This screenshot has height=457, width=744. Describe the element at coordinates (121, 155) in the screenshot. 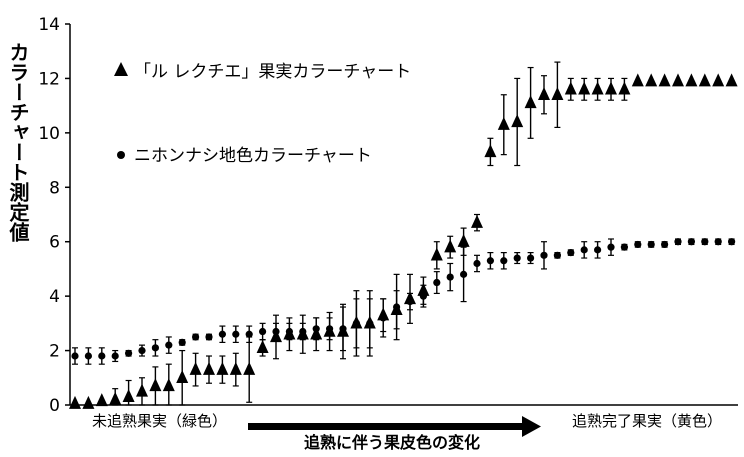

I see `legend-circle-marker` at that location.